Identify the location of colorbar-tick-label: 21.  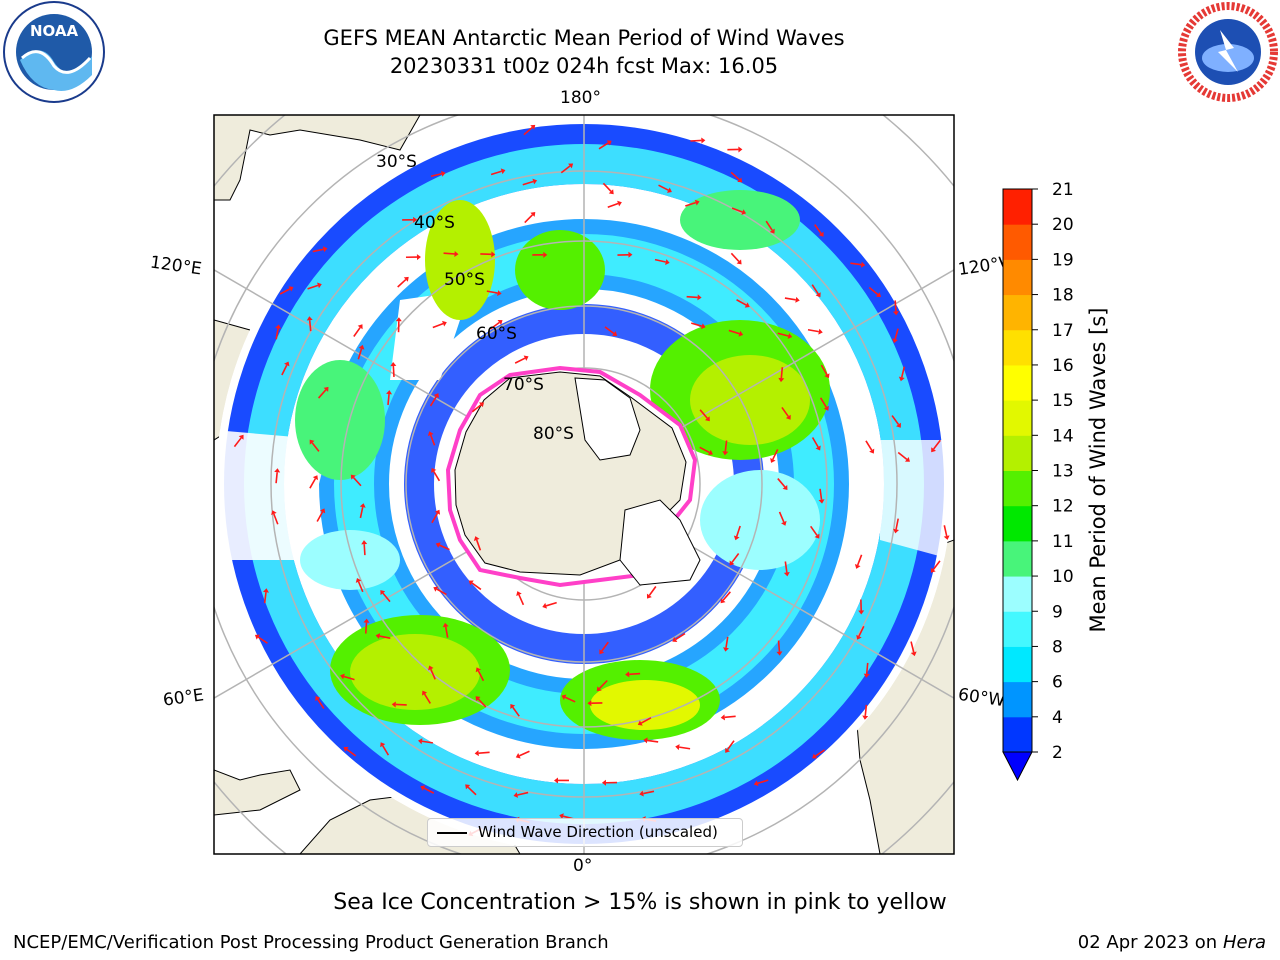
(1063, 190).